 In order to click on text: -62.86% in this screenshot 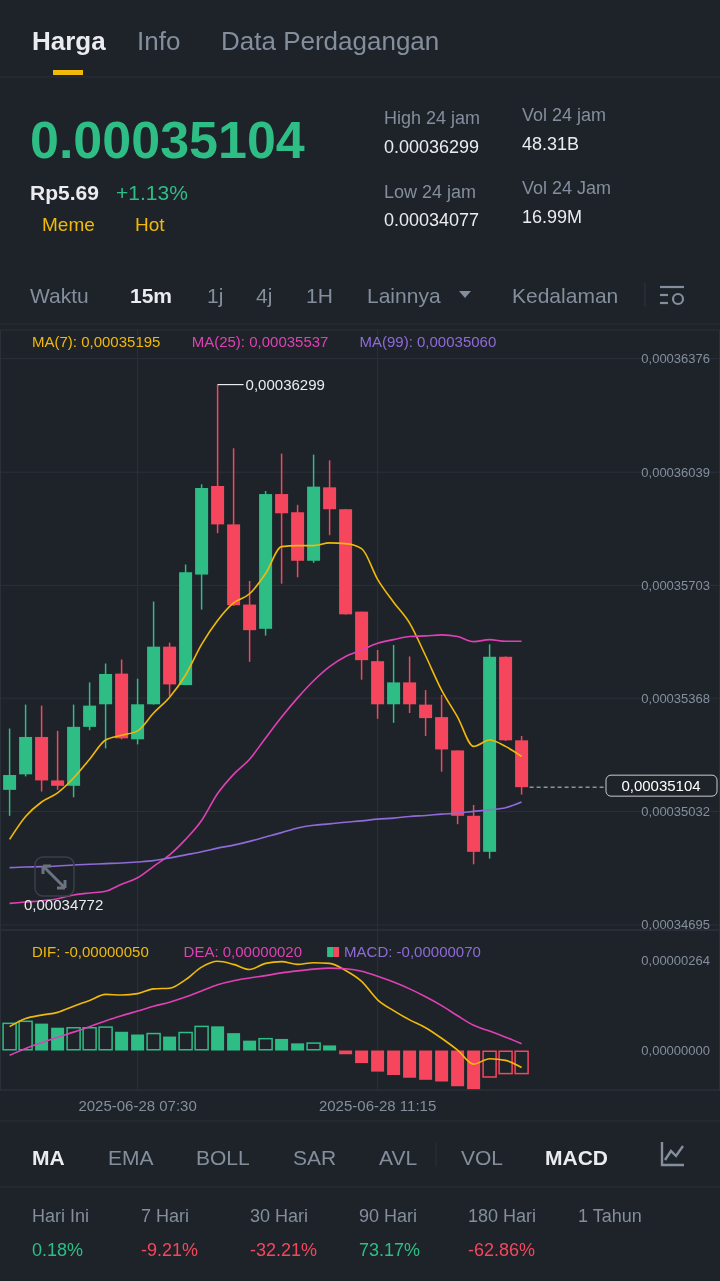, I will do `click(502, 1250)`.